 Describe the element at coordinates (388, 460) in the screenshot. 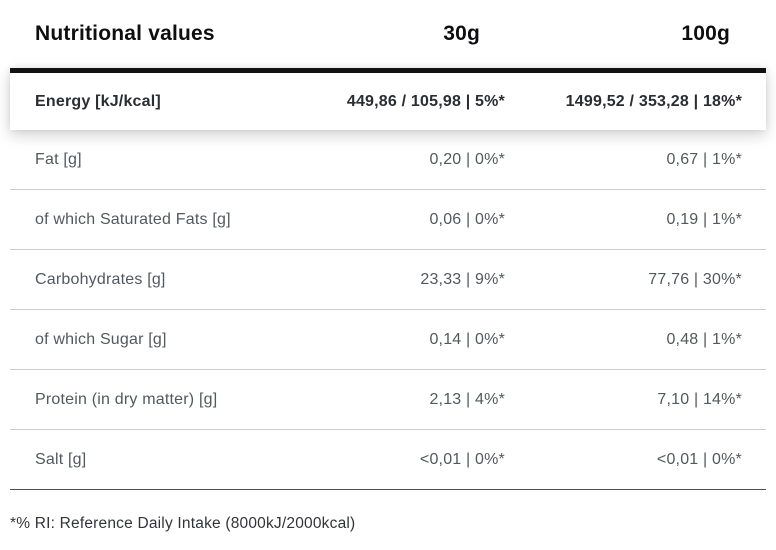

I see `table-row-salt: Salt [g] <0,01 | 0%* <0,01 | 0%*` at that location.